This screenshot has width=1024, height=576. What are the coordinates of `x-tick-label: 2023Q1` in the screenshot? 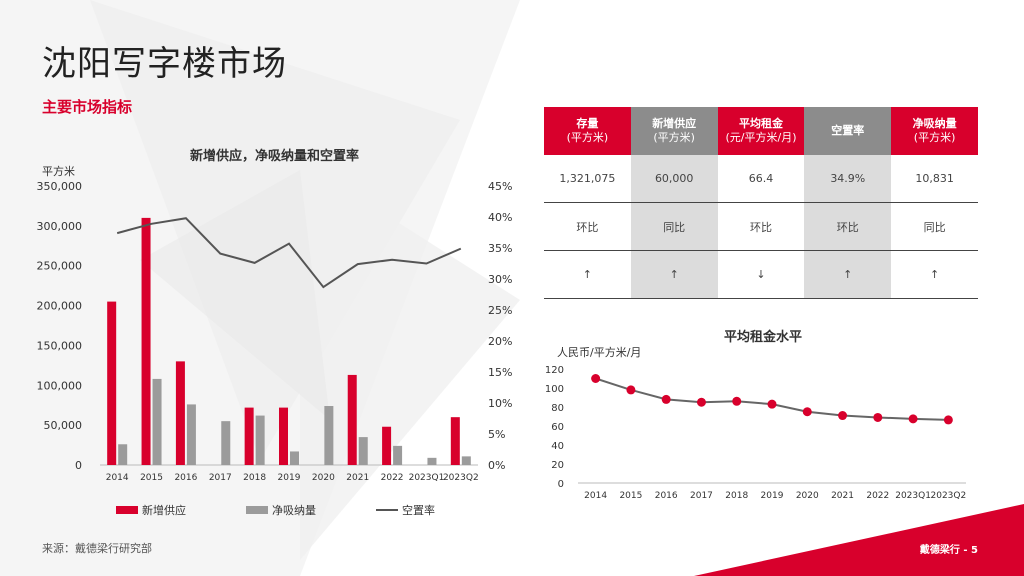 It's located at (427, 478).